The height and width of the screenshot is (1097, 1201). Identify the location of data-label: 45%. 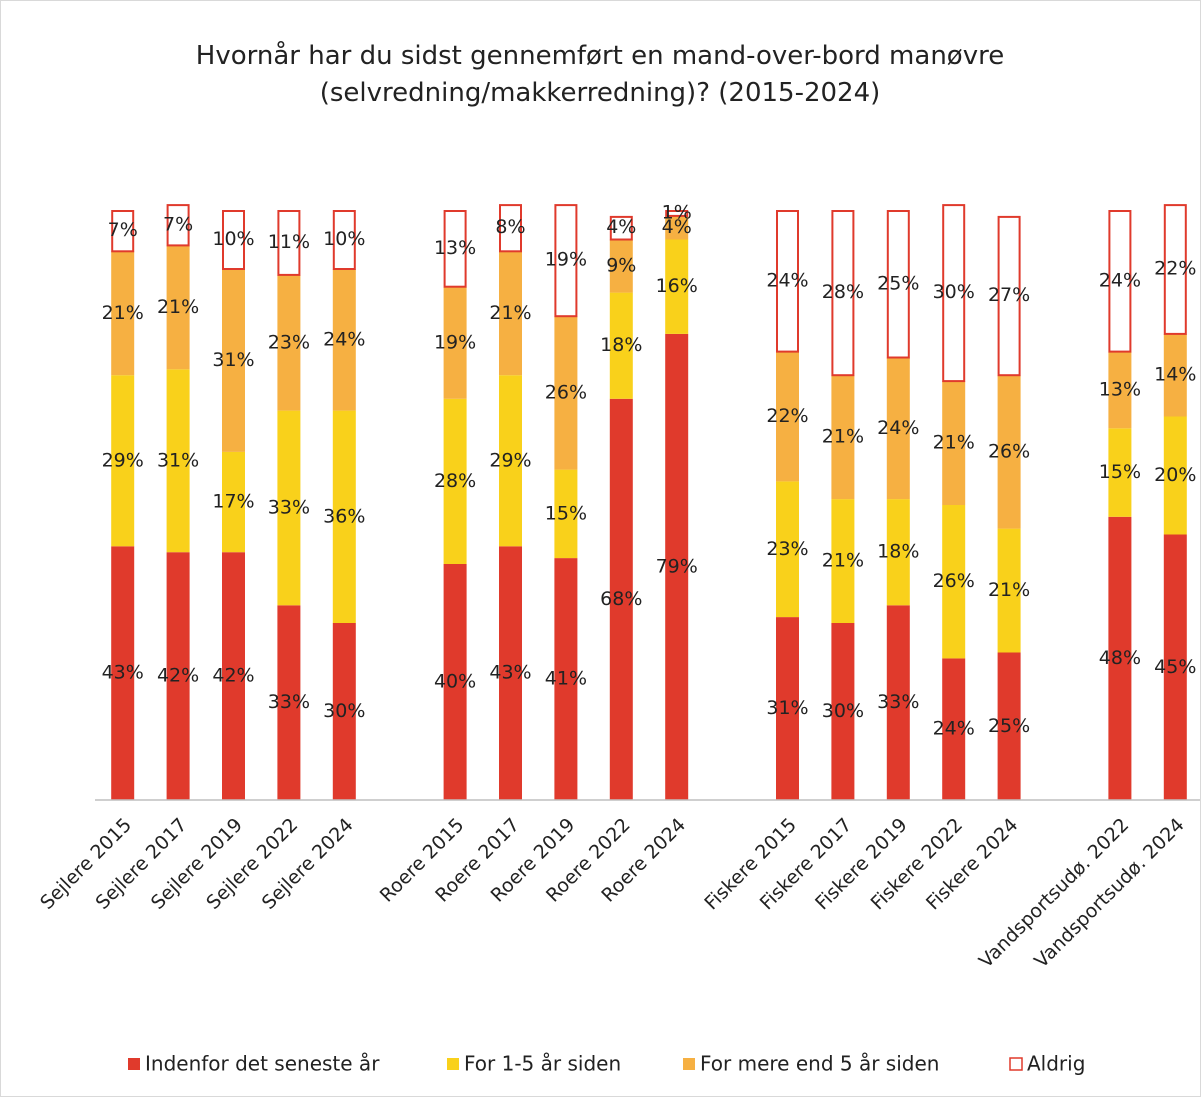
(1175, 667).